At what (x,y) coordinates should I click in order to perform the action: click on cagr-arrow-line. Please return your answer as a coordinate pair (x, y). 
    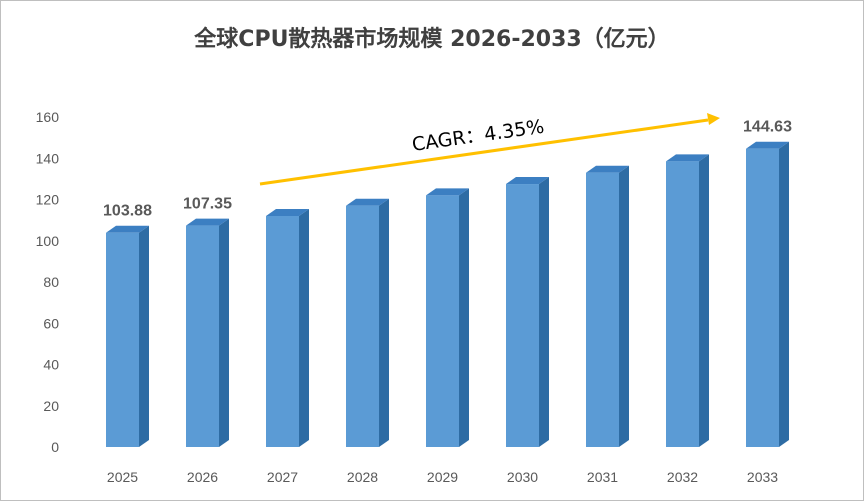
    Looking at the image, I should click on (484, 152).